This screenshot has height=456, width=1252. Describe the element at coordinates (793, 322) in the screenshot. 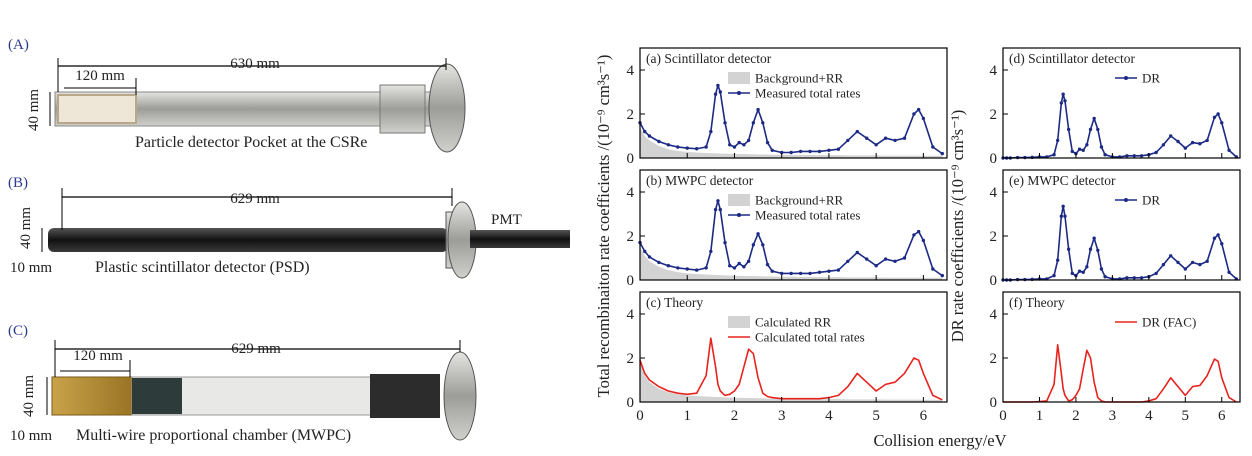

I see `legend-label: Calculated RR` at that location.